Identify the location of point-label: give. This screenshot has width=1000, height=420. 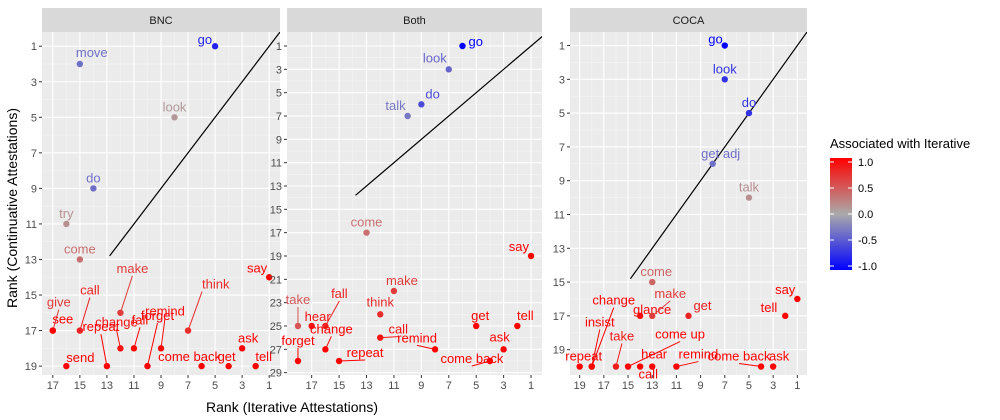
(59, 302).